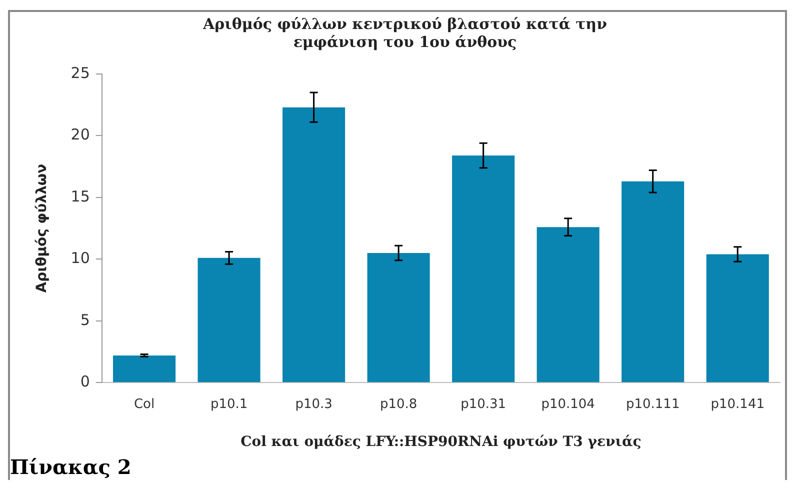 The width and height of the screenshot is (798, 483). Describe the element at coordinates (85, 319) in the screenshot. I see `y-tick-label: 5` at that location.